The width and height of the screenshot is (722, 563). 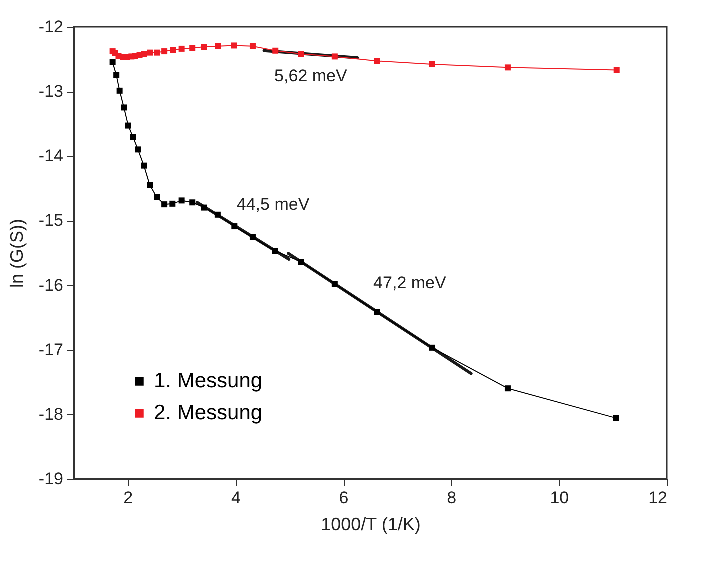 I want to click on x-tick-label: 8, so click(x=452, y=498).